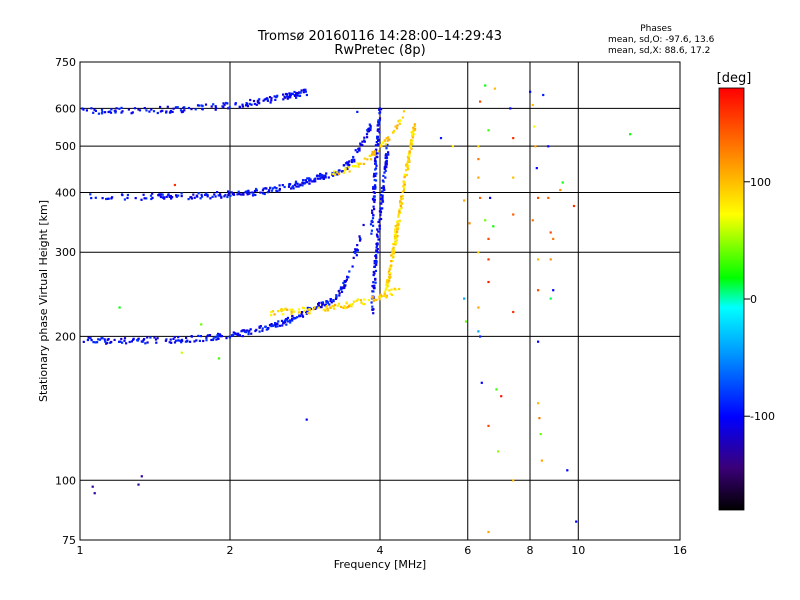 Image resolution: width=800 pixels, height=600 pixels. What do you see at coordinates (65, 336) in the screenshot?
I see `y-tick-label: 200` at bounding box center [65, 336].